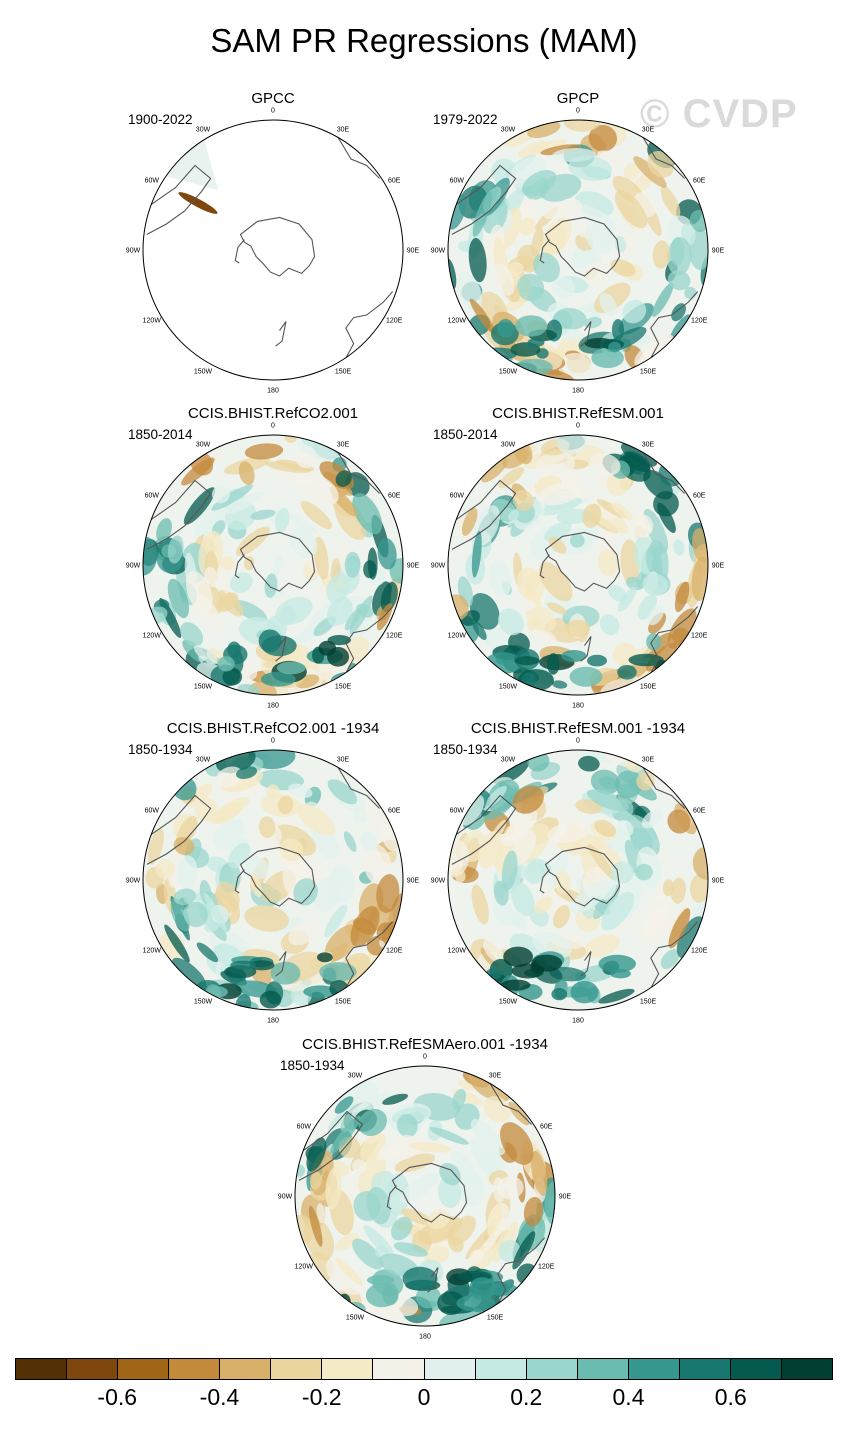  I want to click on colorbar-tick-label: 0.4, so click(628, 1397).